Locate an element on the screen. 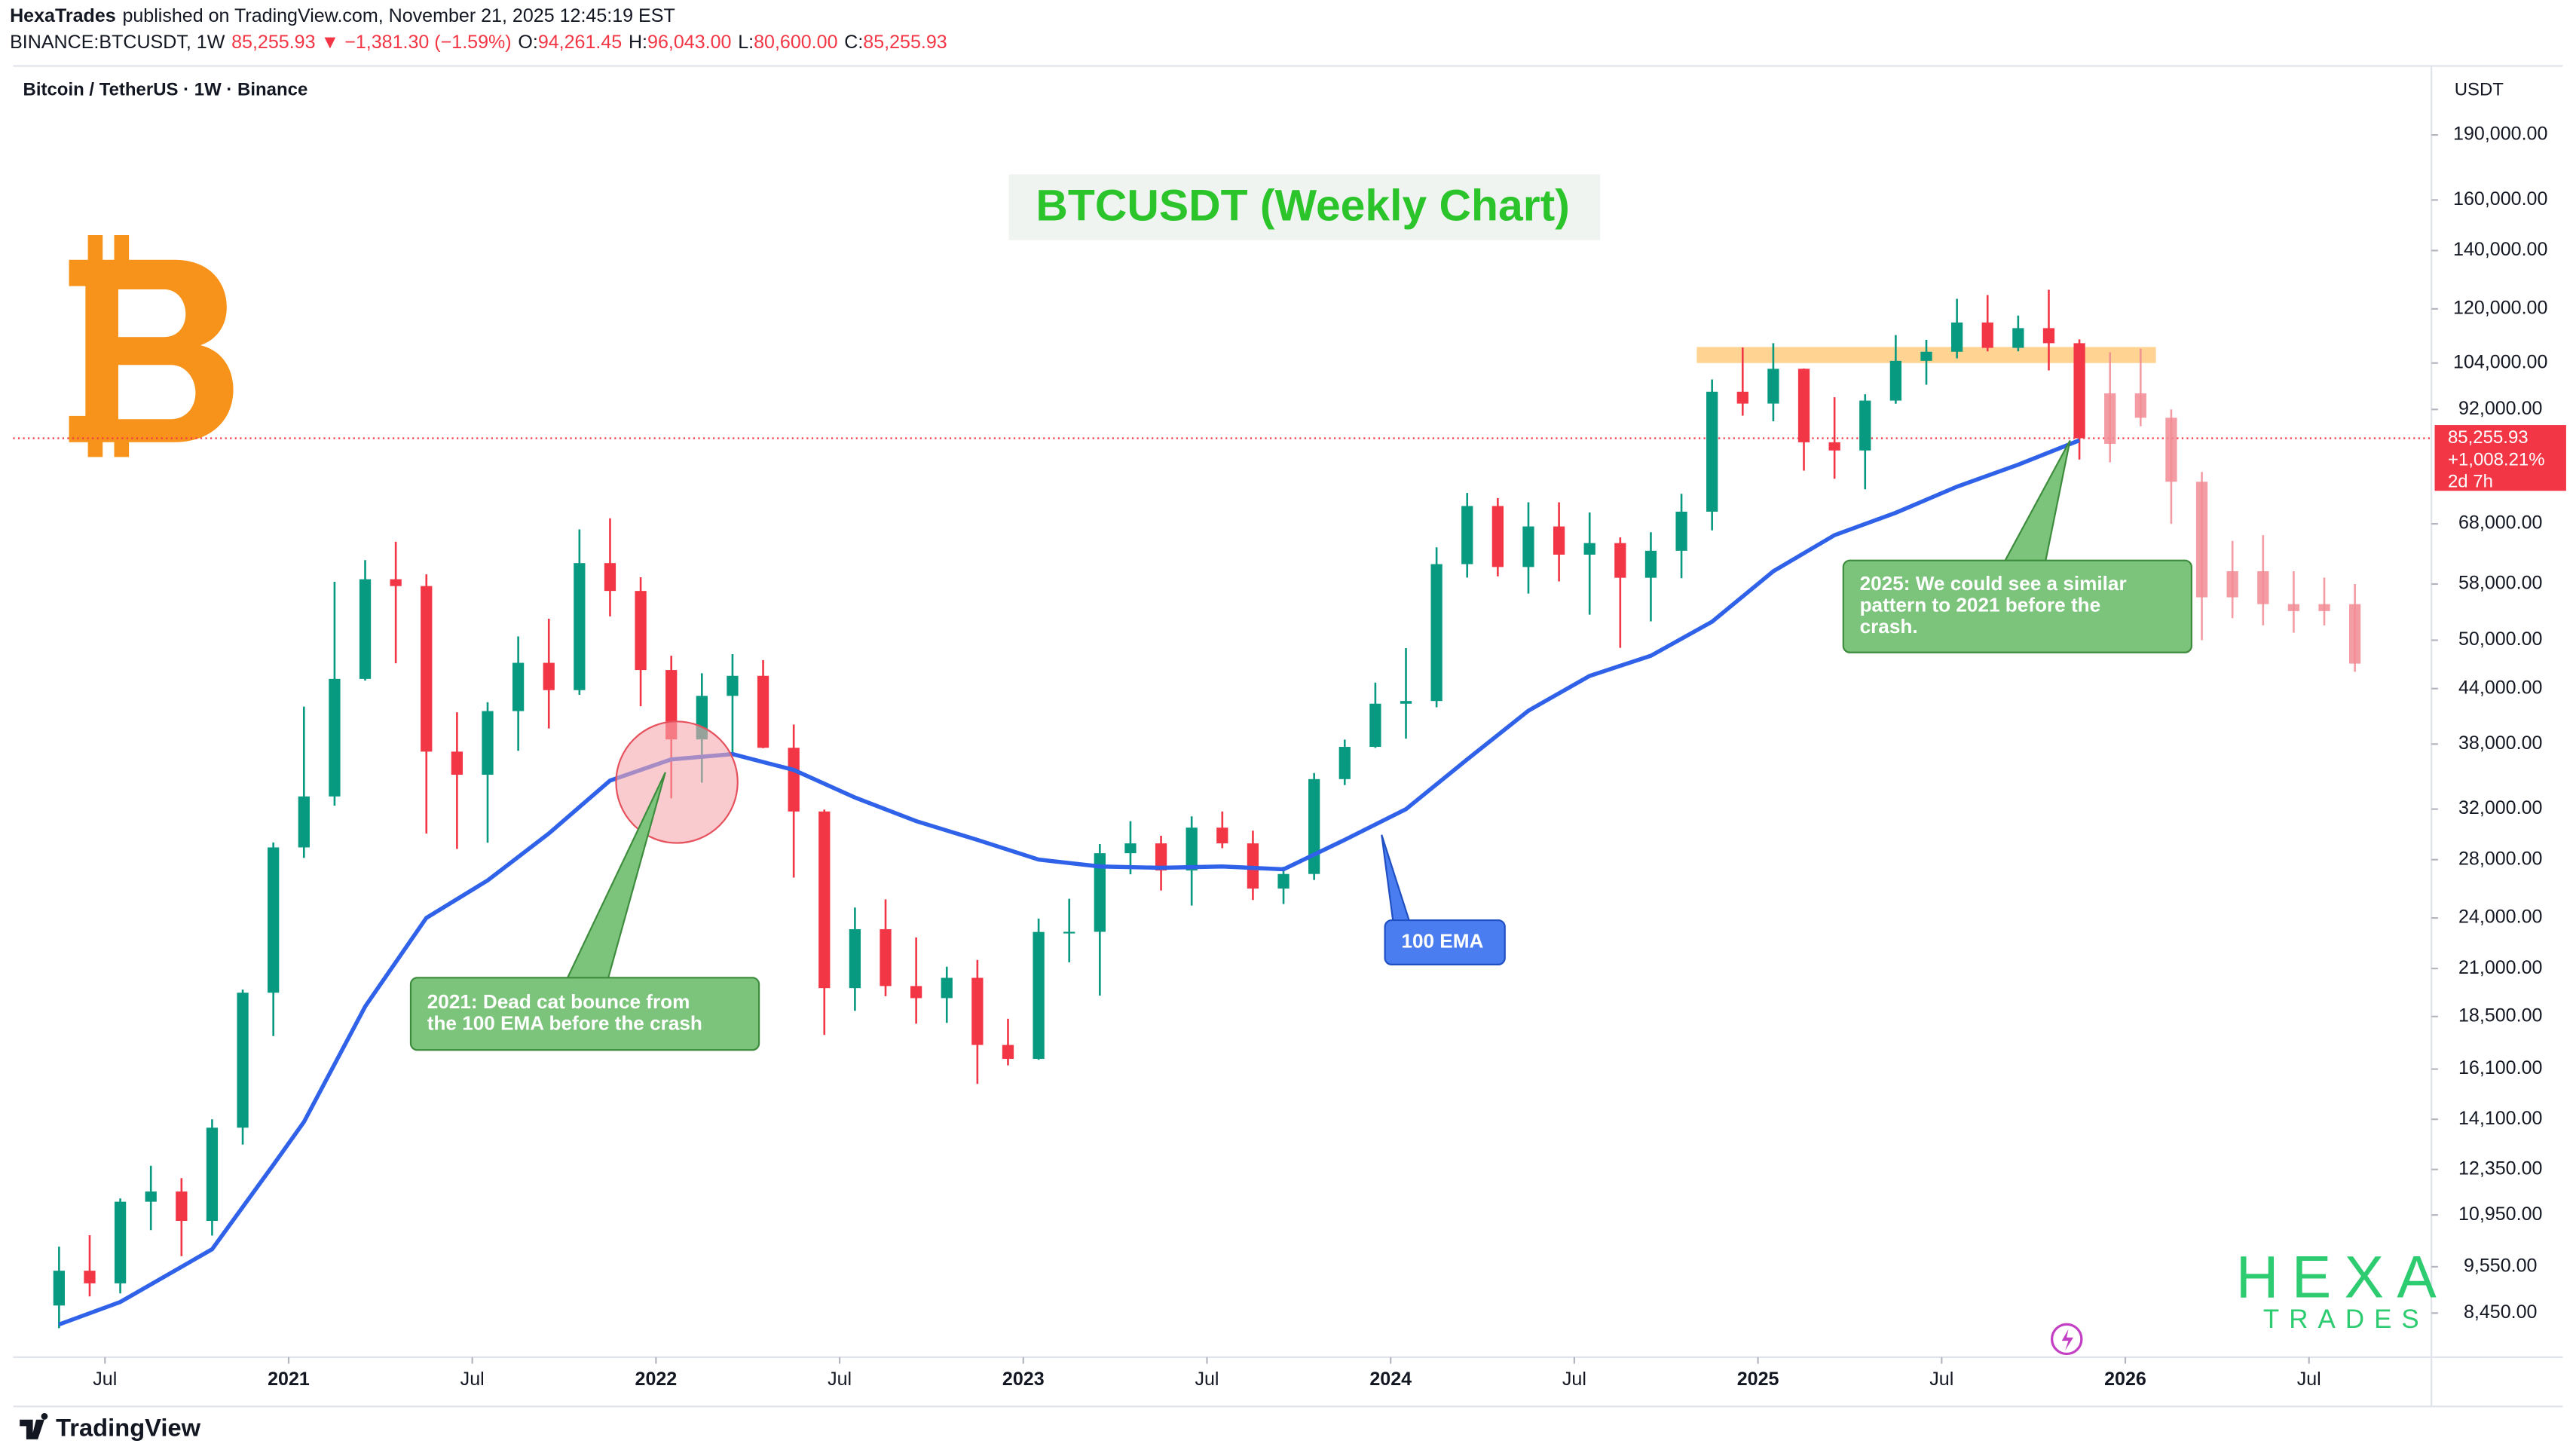  publisher: HexaTrades is located at coordinates (63, 15).